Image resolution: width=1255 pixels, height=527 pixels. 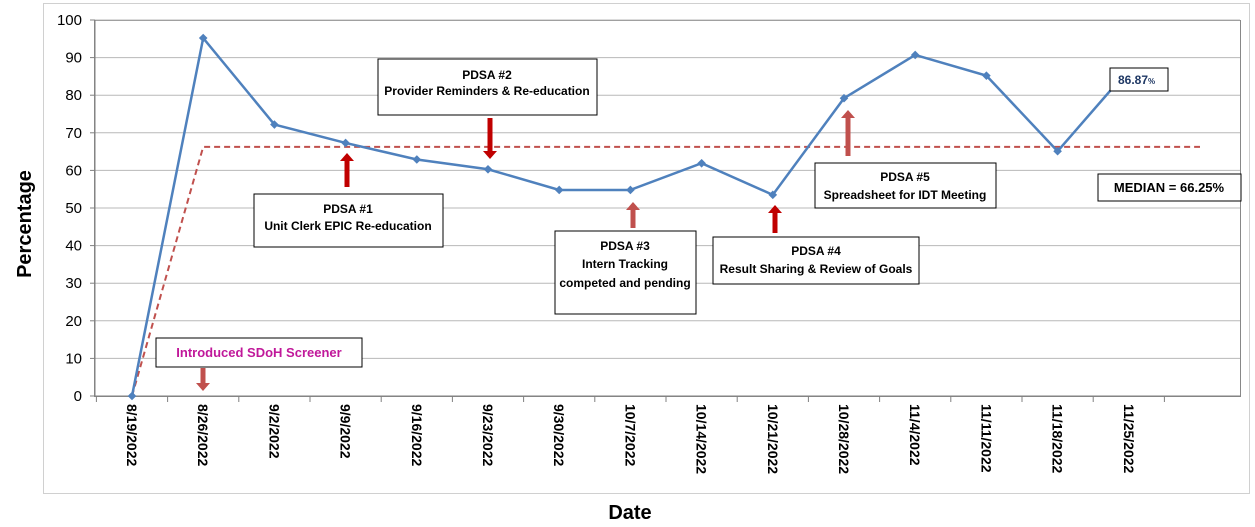 What do you see at coordinates (274, 431) in the screenshot?
I see `x-tick-label: 9/2/2022` at bounding box center [274, 431].